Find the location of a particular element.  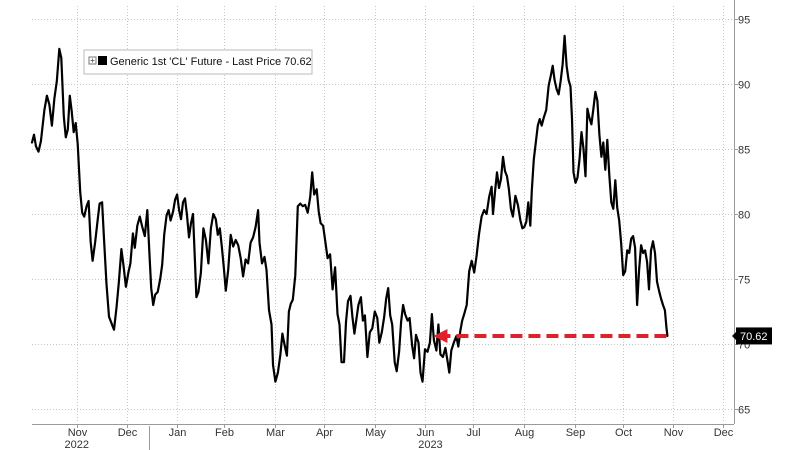

last-price-tag: 70.62 is located at coordinates (752, 336).